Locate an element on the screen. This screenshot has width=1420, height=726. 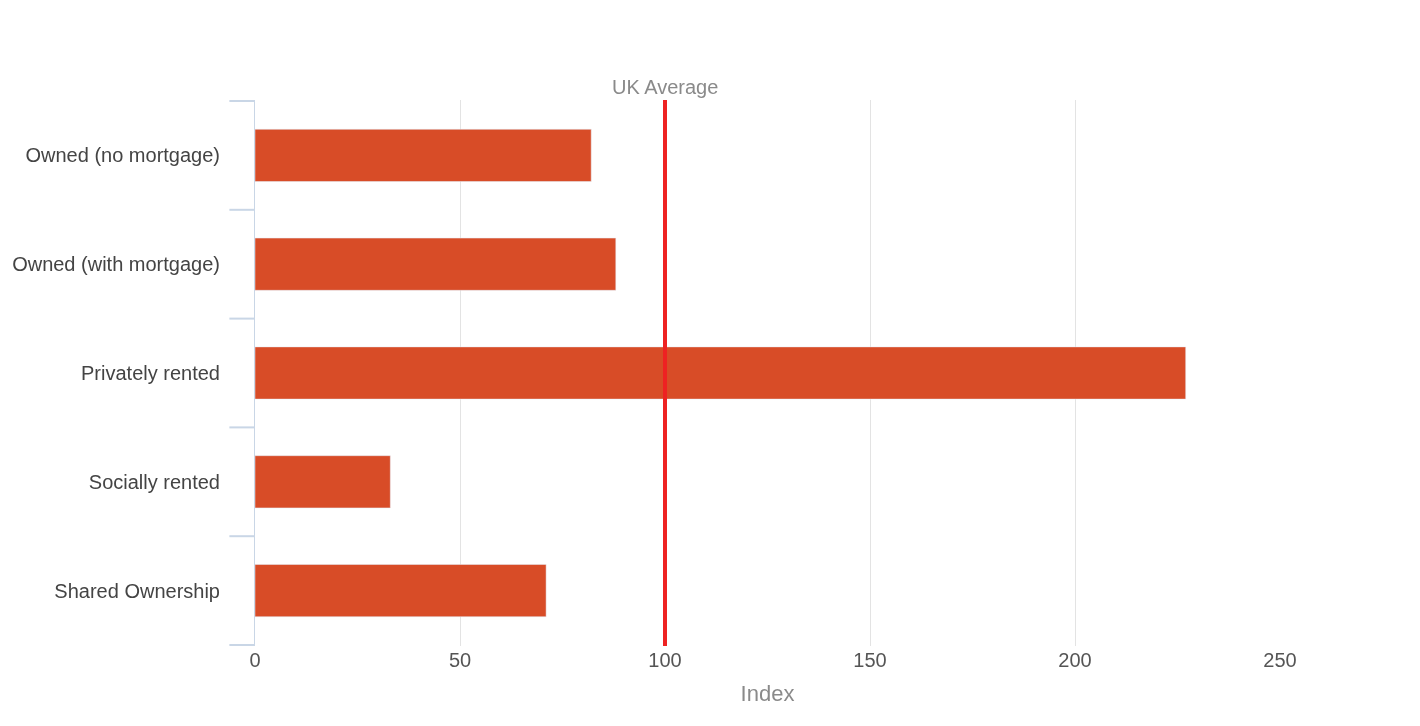
y-tick-label: Owned (with mortgage) is located at coordinates (116, 264).